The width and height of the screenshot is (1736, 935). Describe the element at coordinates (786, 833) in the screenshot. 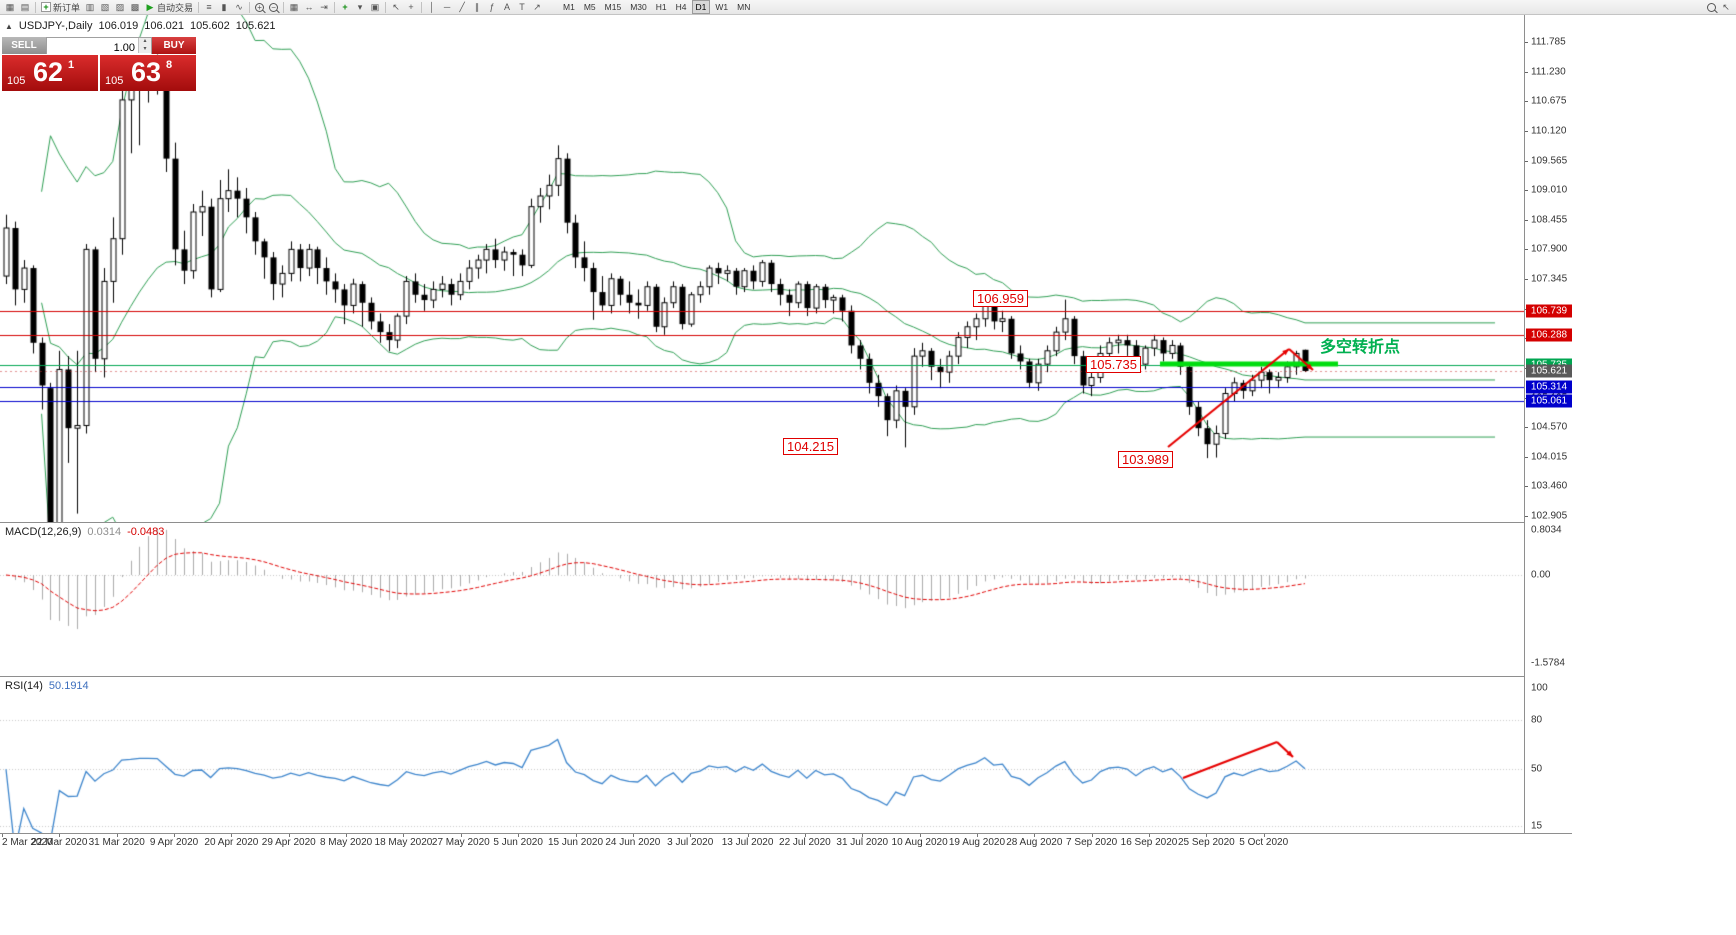

I see `time-axis-separator` at that location.